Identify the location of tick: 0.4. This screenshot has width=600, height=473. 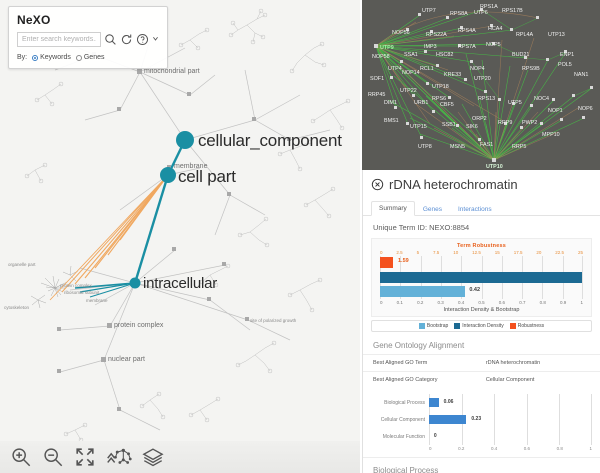
(461, 302).